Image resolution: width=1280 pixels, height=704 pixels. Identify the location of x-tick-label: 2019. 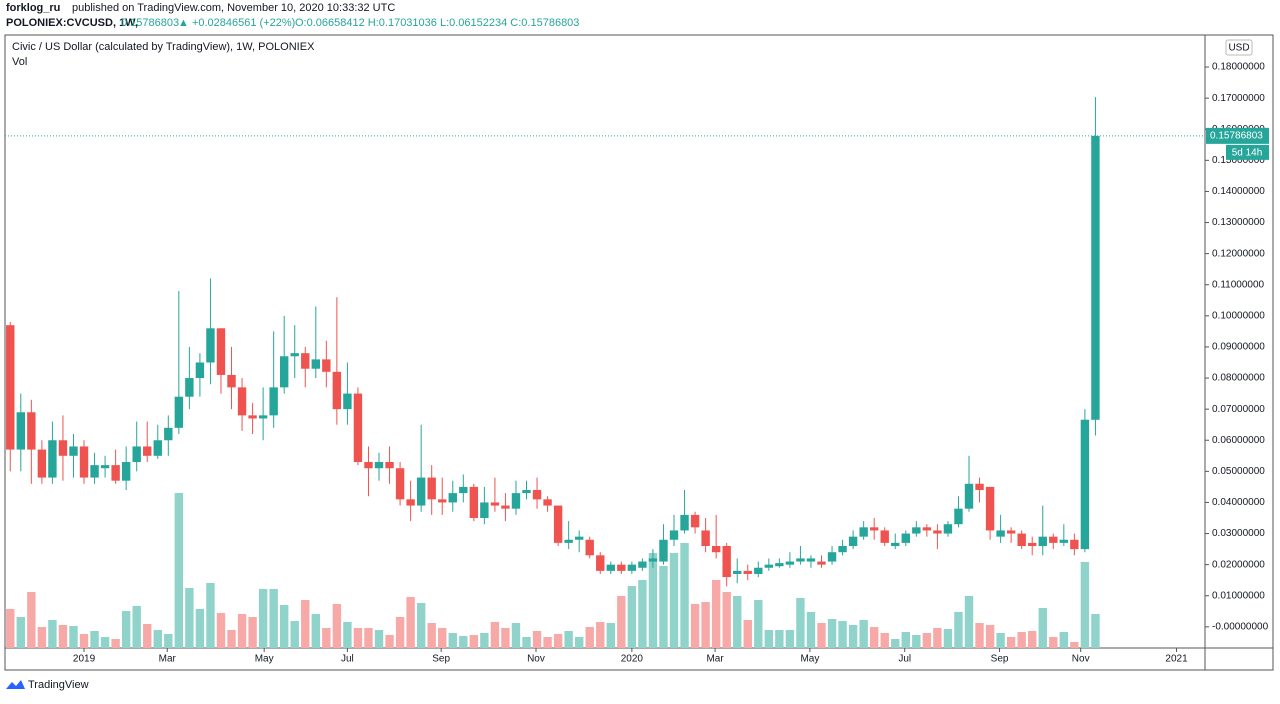
(84, 659).